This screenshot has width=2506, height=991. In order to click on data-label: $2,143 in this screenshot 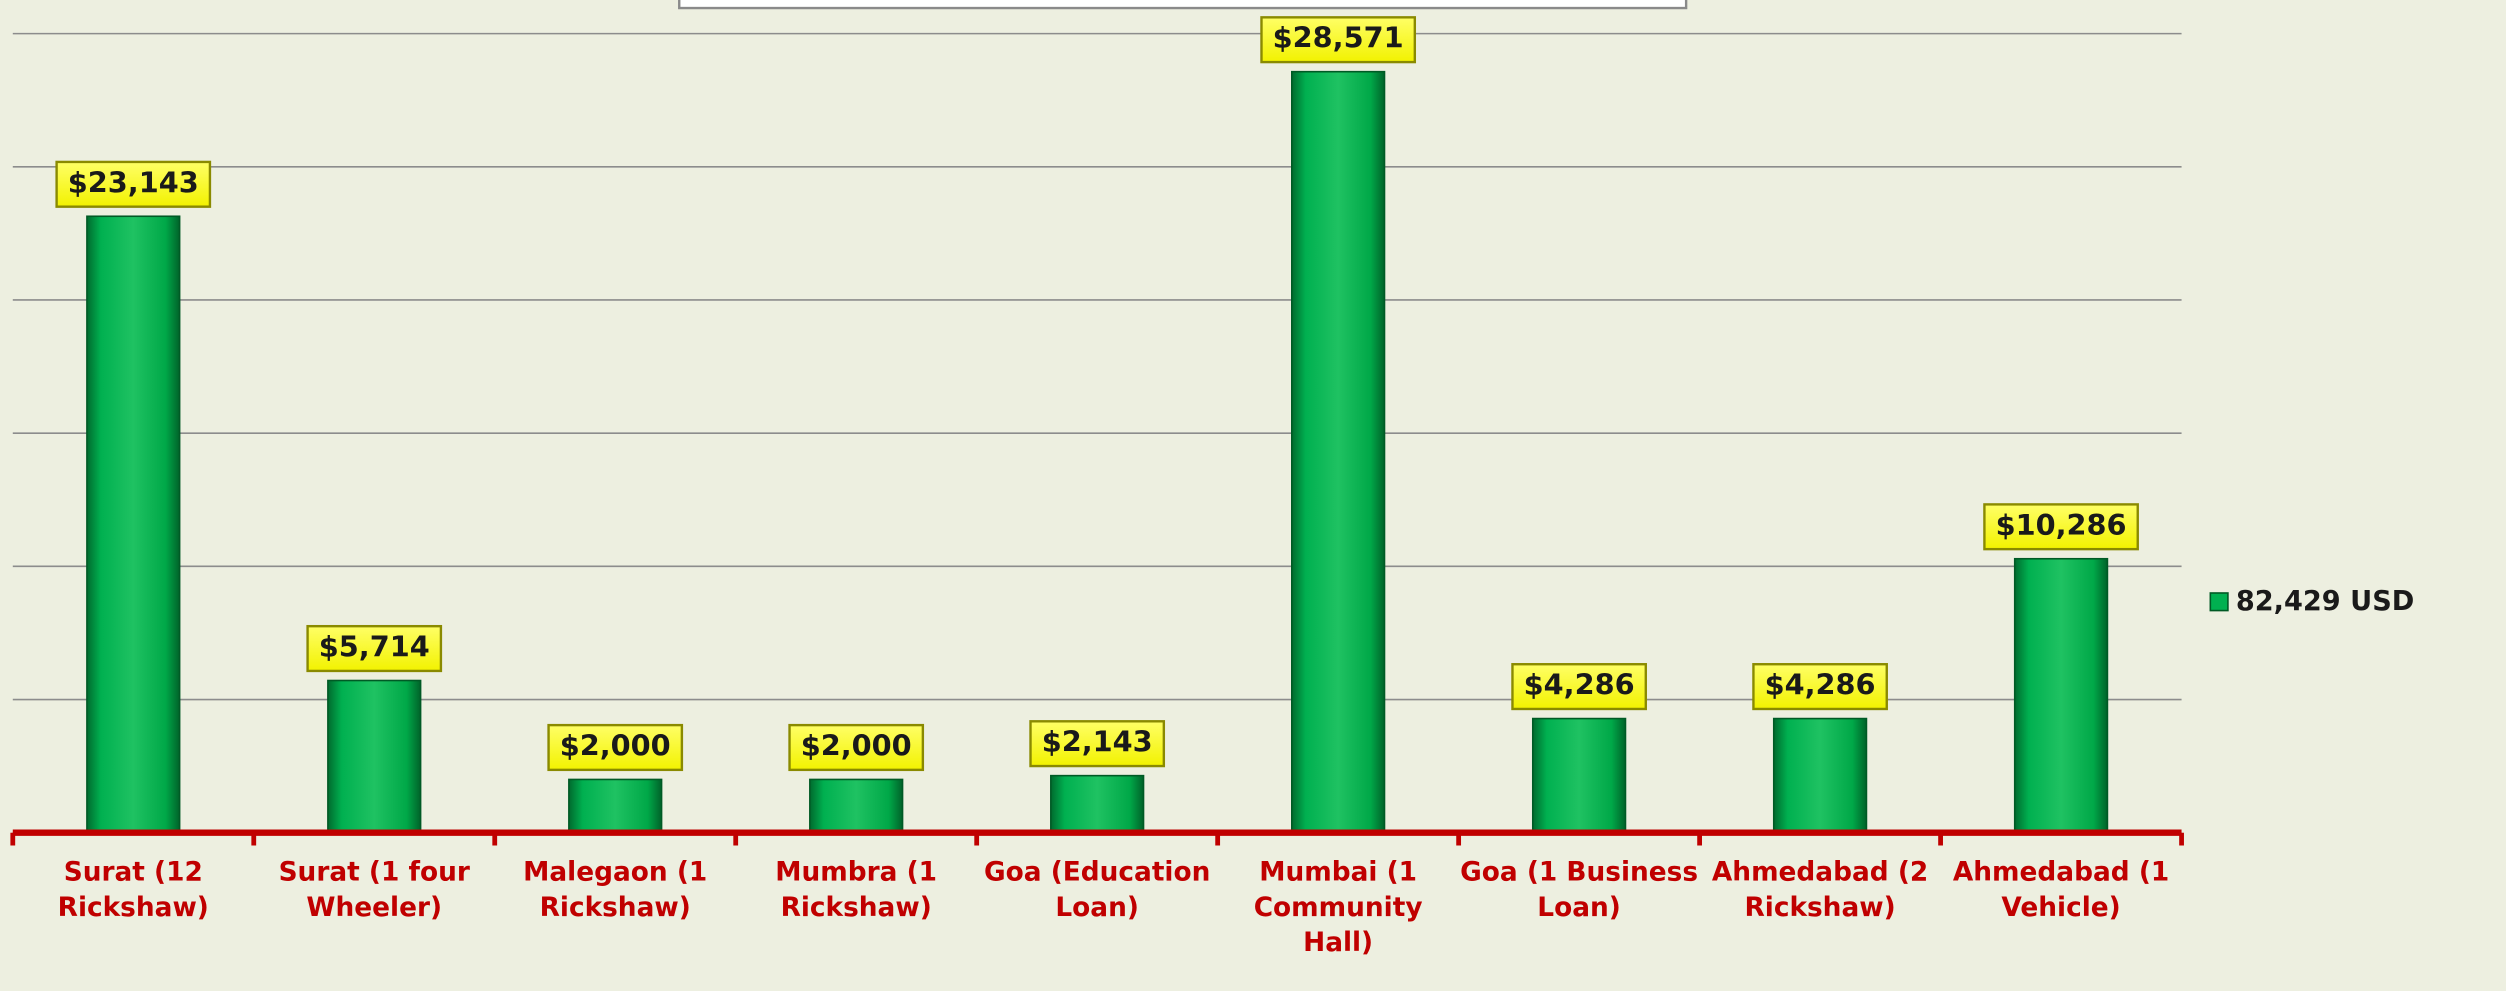, I will do `click(1097, 742)`.